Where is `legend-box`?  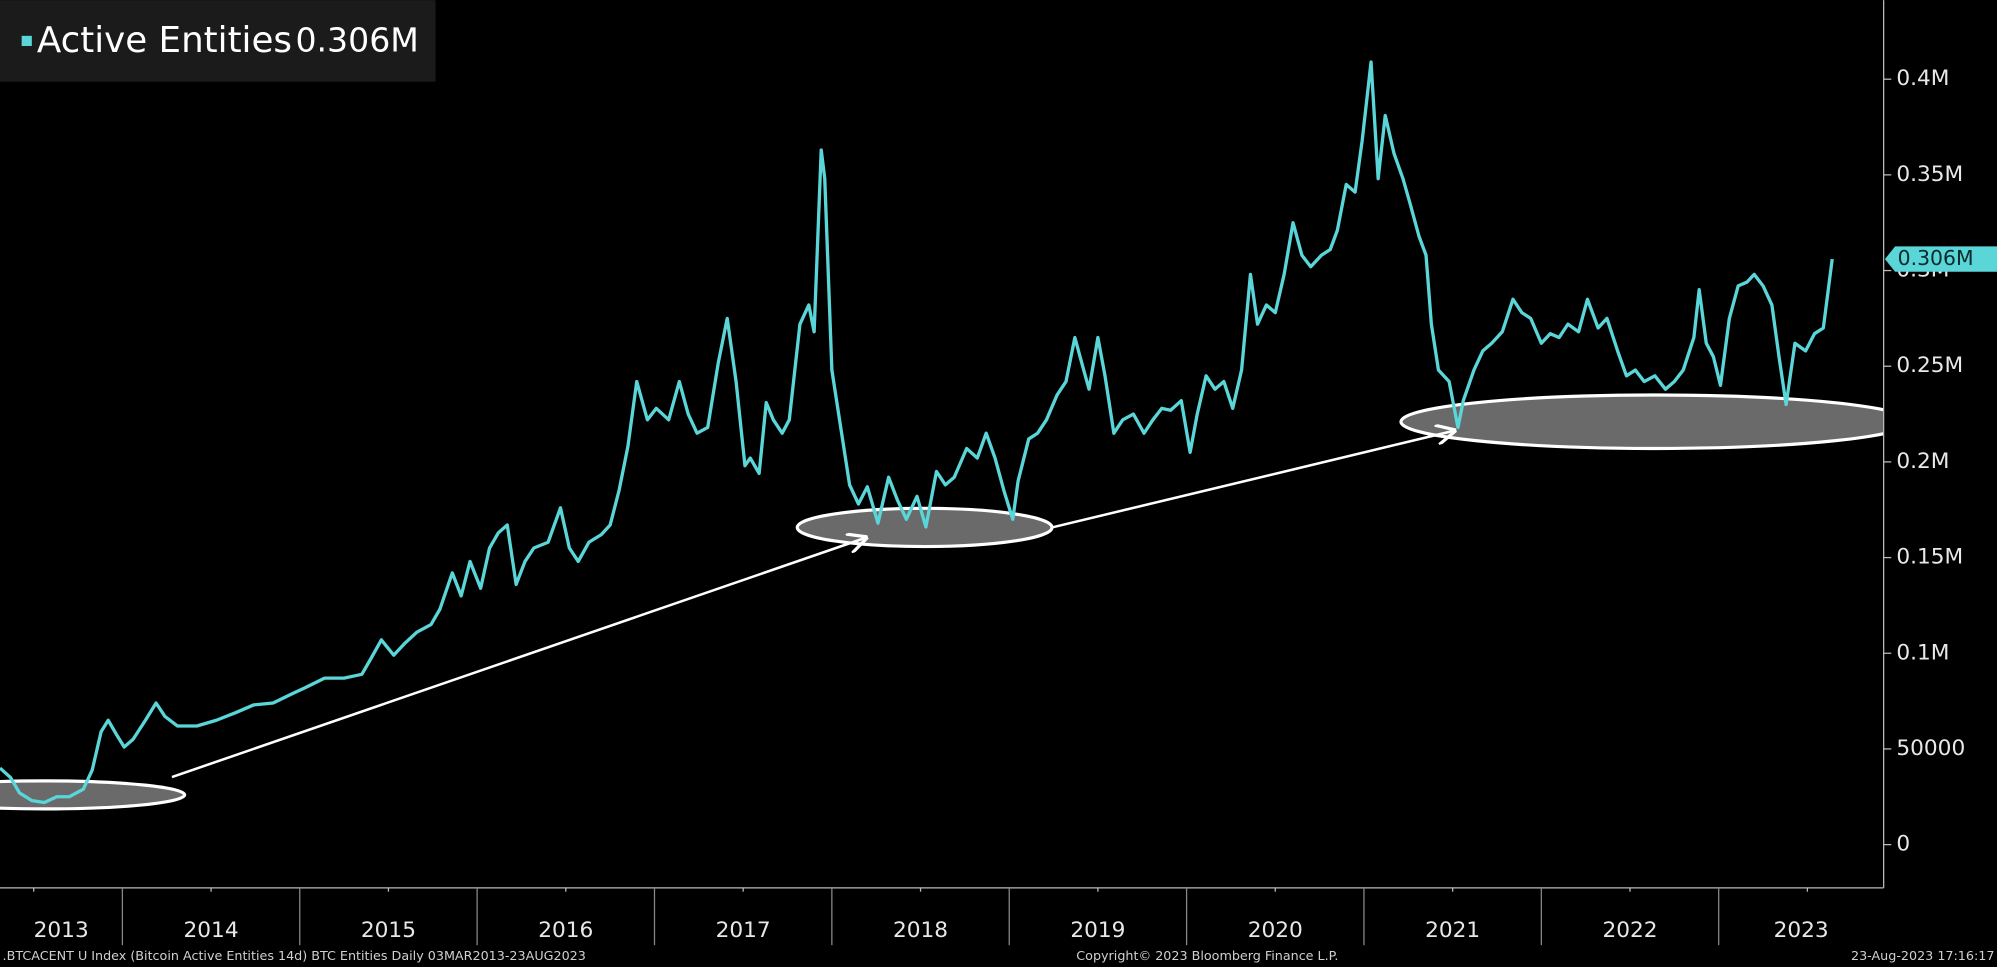
legend-box is located at coordinates (218, 41).